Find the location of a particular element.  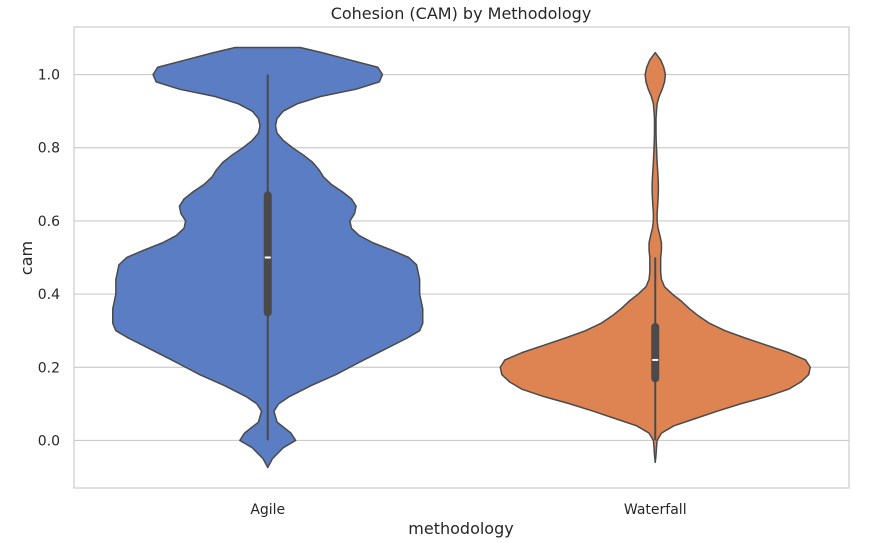

x-tick-label: Waterfall is located at coordinates (655, 510).